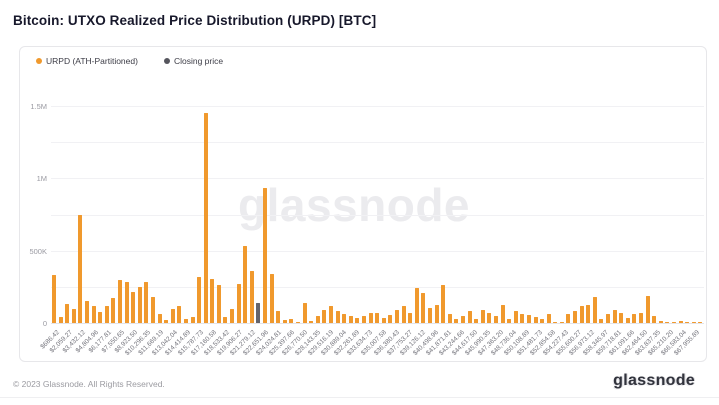 The image size is (719, 405). Describe the element at coordinates (193, 61) in the screenshot. I see `legend-item-closing-price: Closing price` at that location.